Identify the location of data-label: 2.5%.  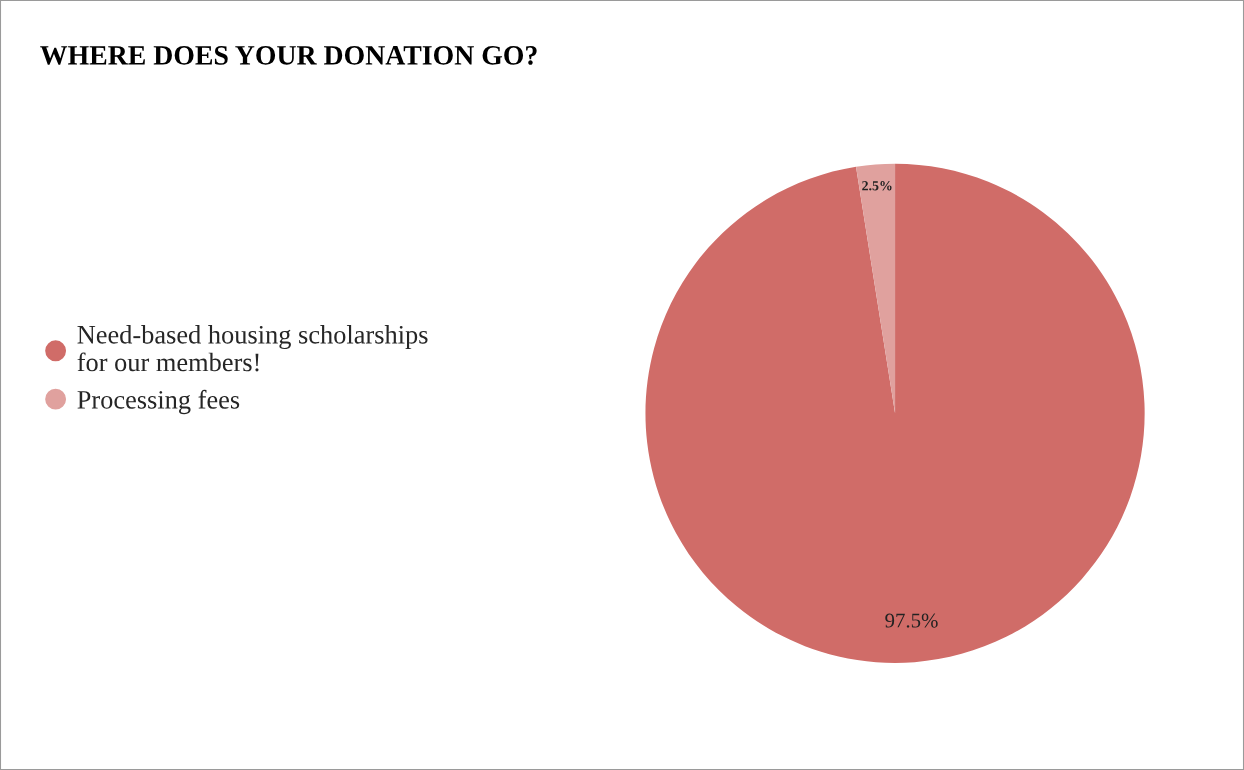
(877, 186).